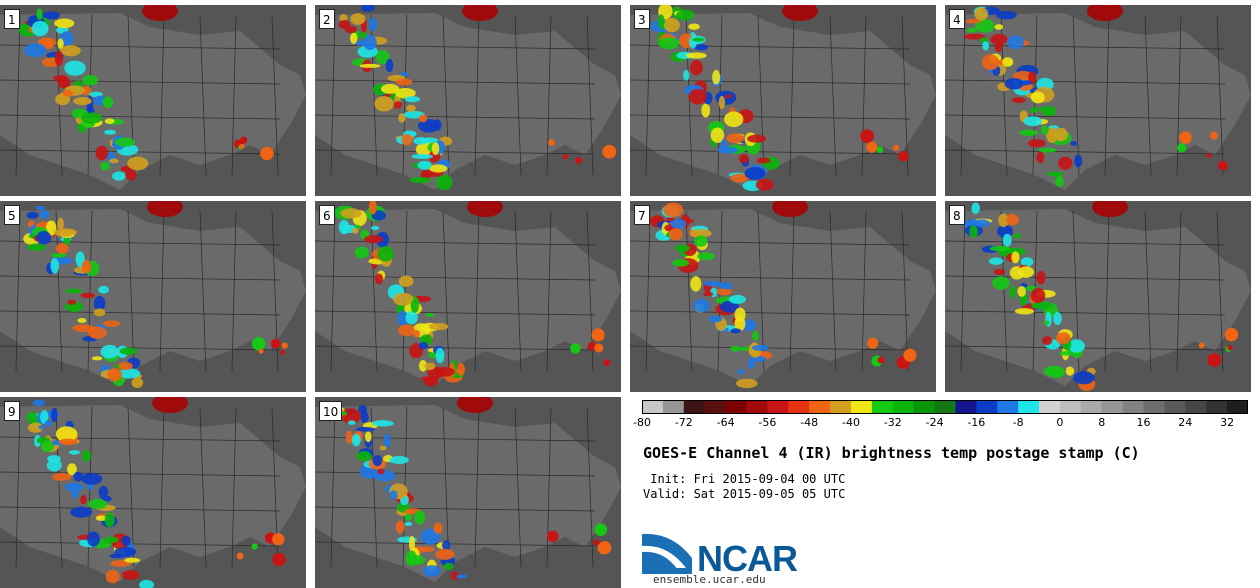 The width and height of the screenshot is (1260, 588). Describe the element at coordinates (153, 492) in the screenshot. I see `stamp-panel: 9` at that location.